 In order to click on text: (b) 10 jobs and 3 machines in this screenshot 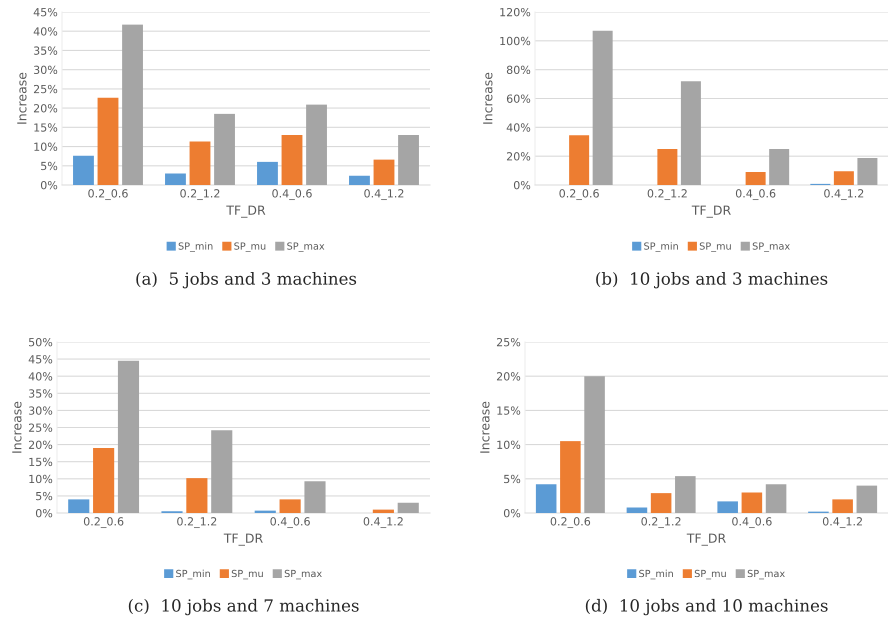, I will do `click(712, 280)`.